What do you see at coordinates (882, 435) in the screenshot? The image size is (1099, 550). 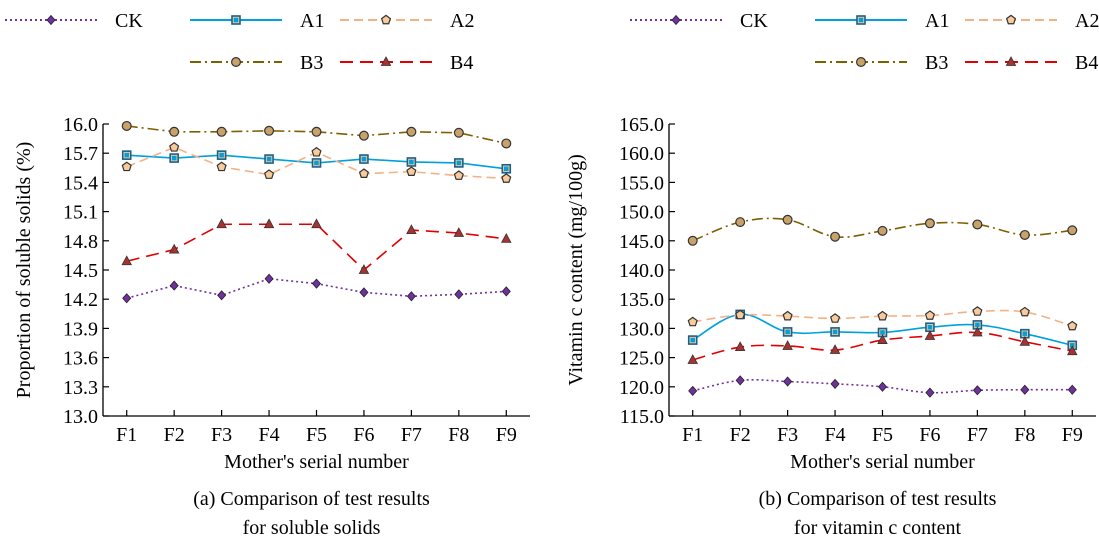 I see `x-tick-label: F5` at bounding box center [882, 435].